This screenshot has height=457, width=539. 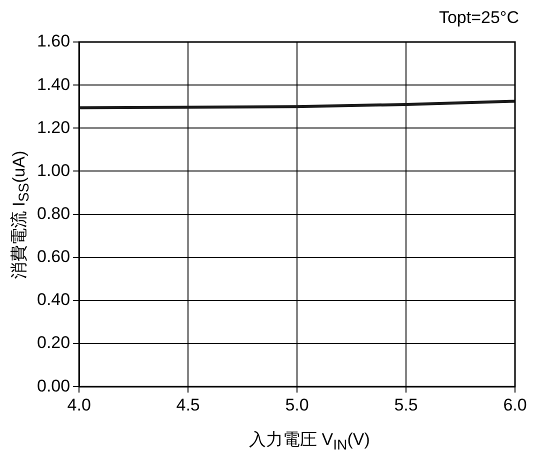 What do you see at coordinates (53, 256) in the screenshot?
I see `y-tick-label: 0.60` at bounding box center [53, 256].